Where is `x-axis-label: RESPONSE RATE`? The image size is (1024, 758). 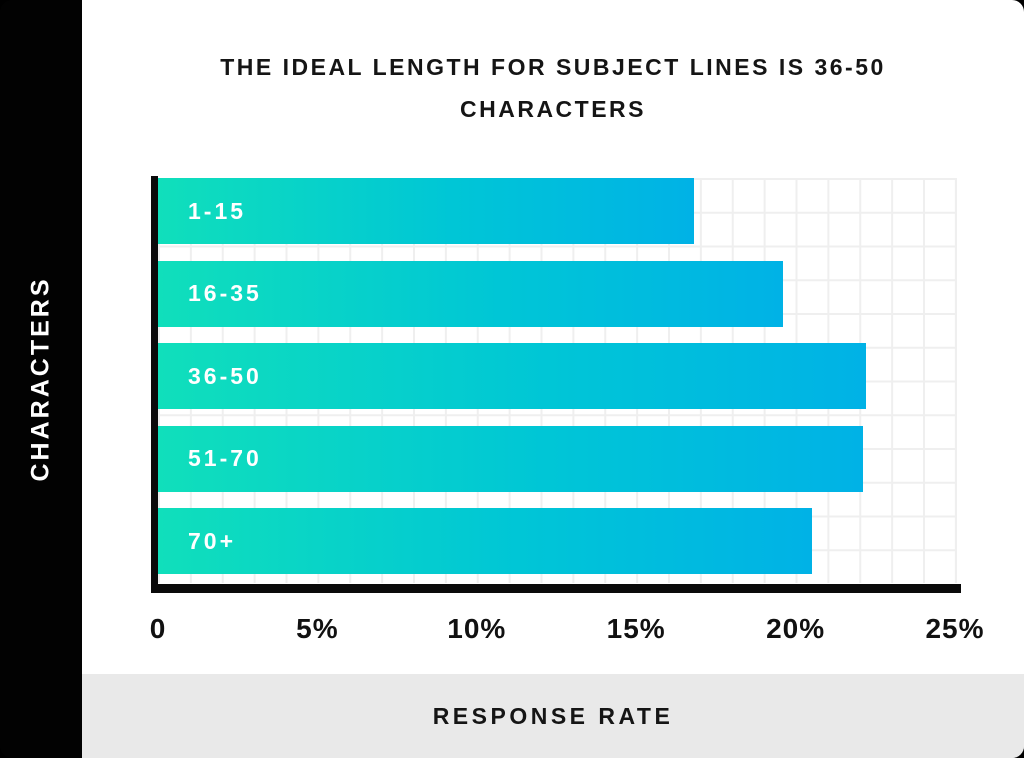
x-axis-label: RESPONSE RATE is located at coordinates (553, 715).